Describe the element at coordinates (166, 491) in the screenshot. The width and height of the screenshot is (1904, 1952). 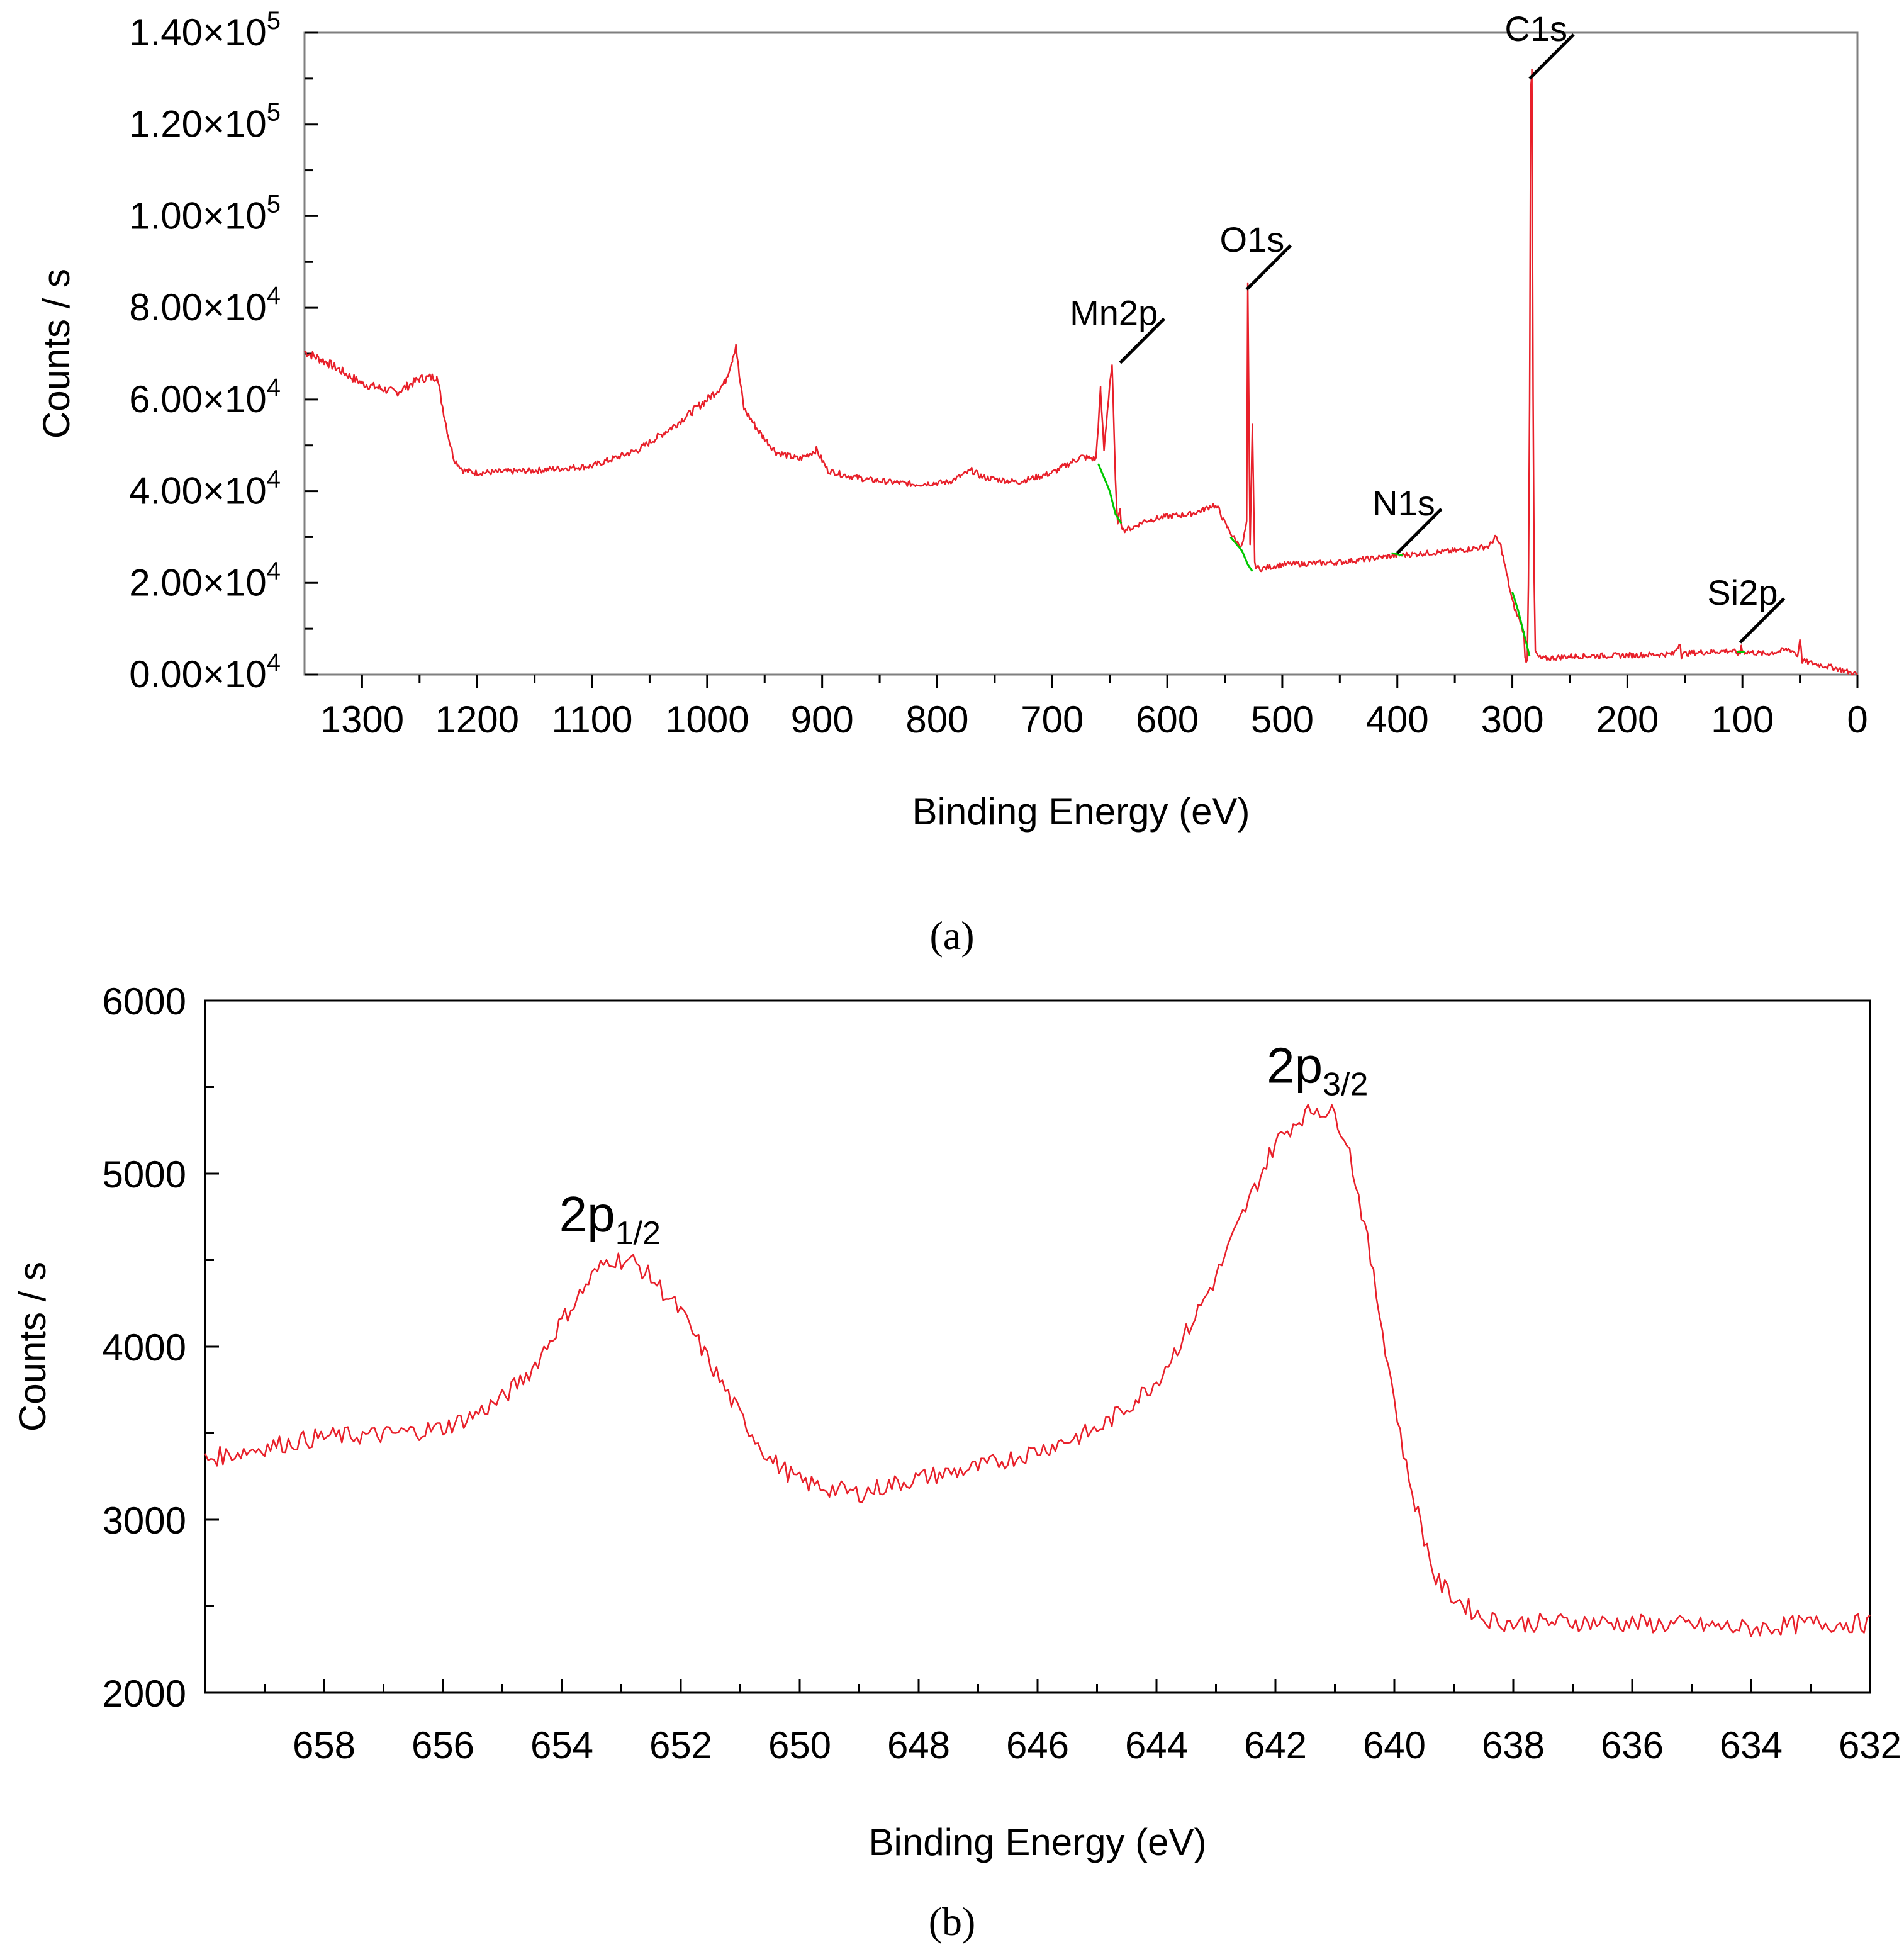
I see `y-tick-mantissa-a: 4.00` at that location.